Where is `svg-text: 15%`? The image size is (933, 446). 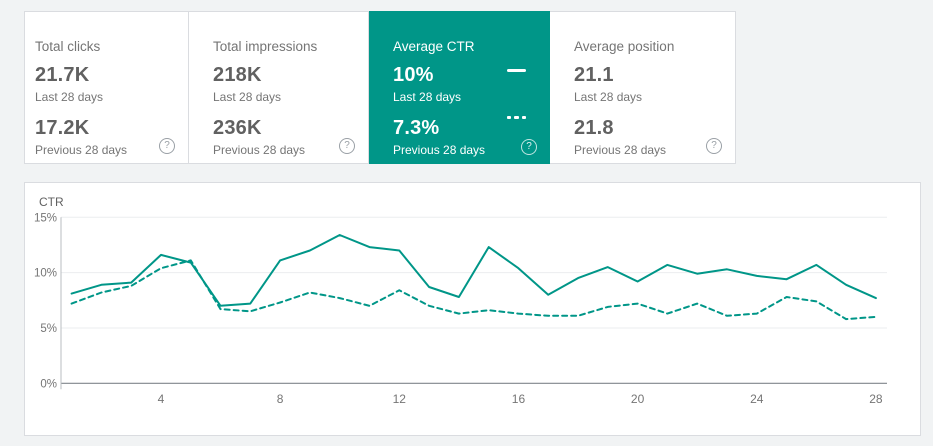
svg-text: 15% is located at coordinates (45, 218).